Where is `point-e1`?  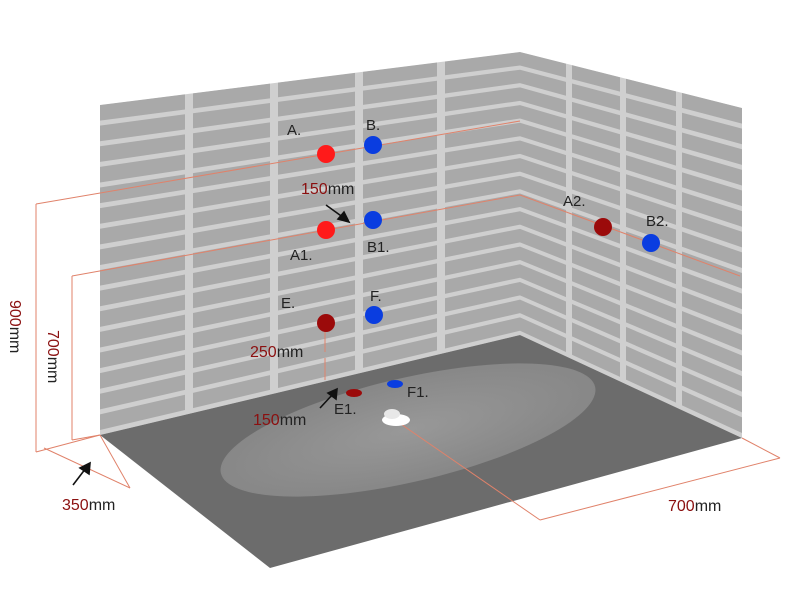 point-e1 is located at coordinates (354, 393).